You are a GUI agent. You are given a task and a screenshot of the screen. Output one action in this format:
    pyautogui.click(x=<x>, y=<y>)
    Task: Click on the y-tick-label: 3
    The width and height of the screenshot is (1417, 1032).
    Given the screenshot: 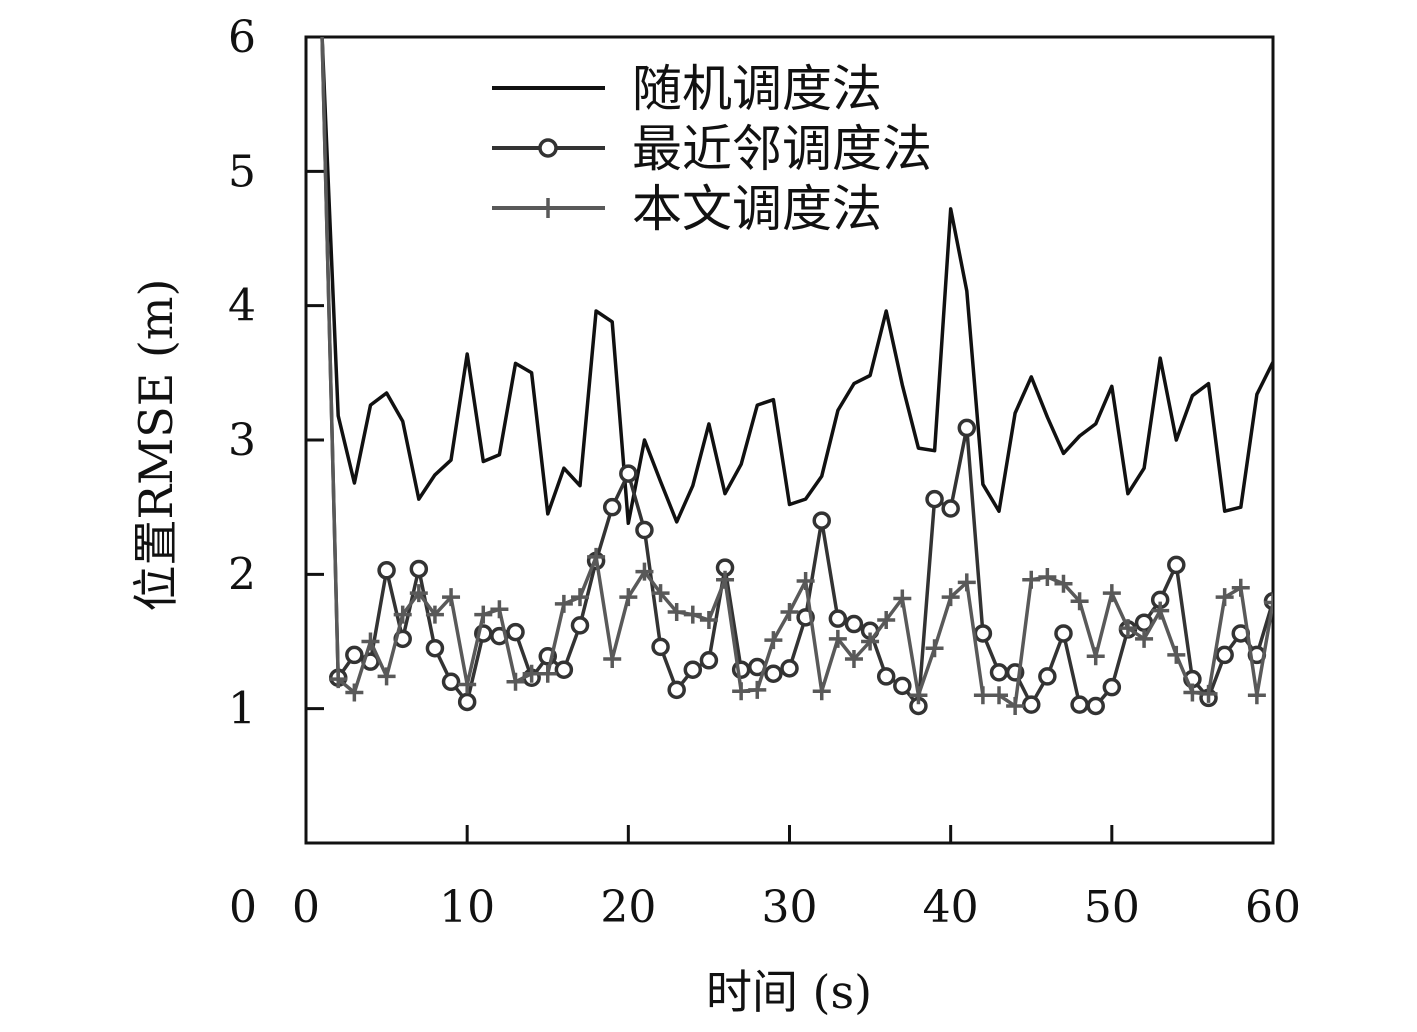 What is the action you would take?
    pyautogui.click(x=242, y=440)
    